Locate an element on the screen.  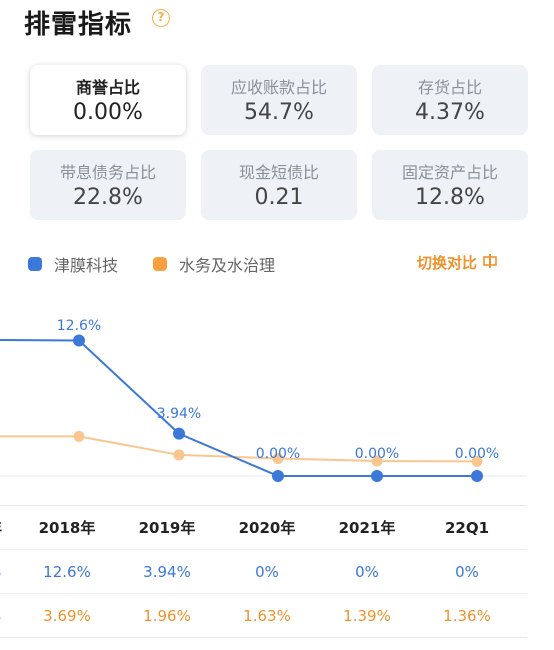
metric-value: 54.7% is located at coordinates (279, 112).